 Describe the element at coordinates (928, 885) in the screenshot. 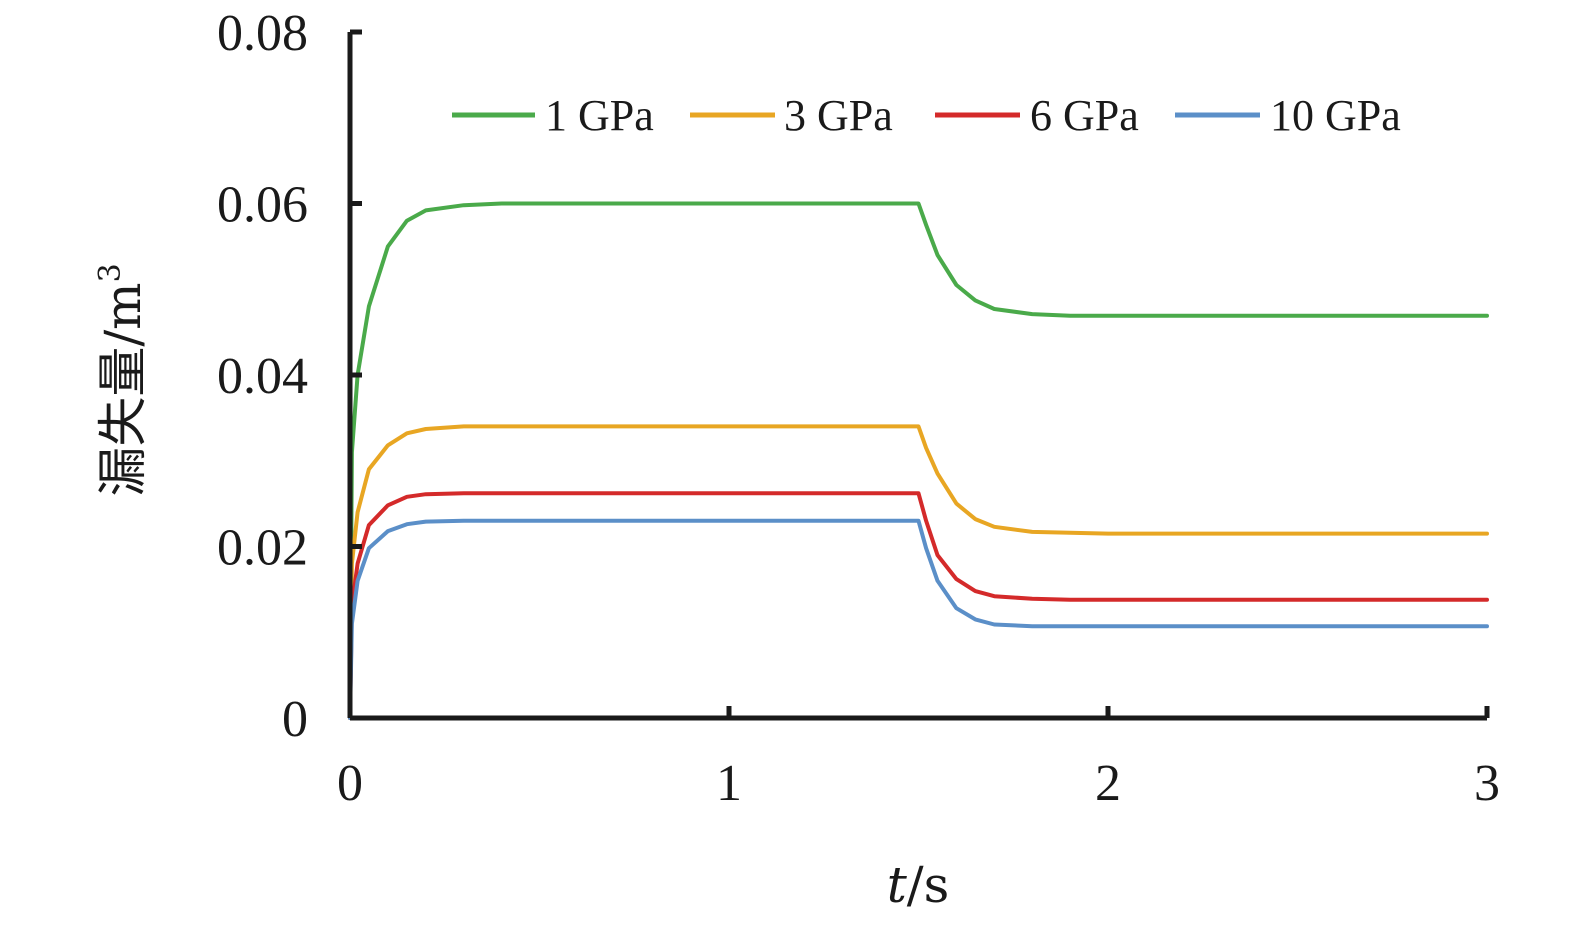

I see `x-axis-title-unit: /s` at that location.